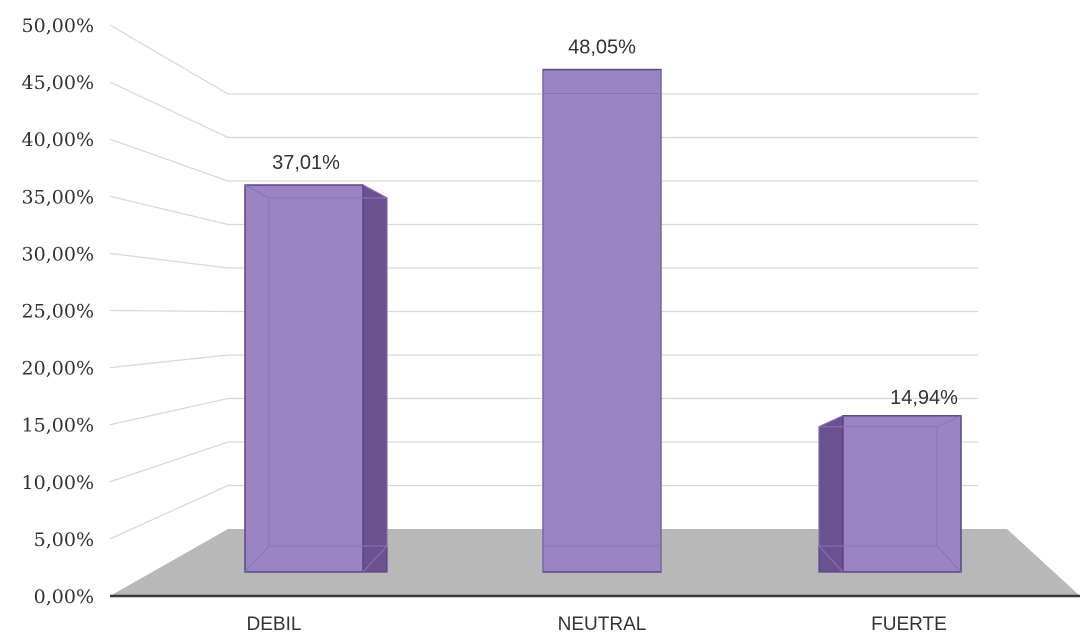 The height and width of the screenshot is (635, 1083). I want to click on y-tick-label: 35,00%, so click(58, 197).